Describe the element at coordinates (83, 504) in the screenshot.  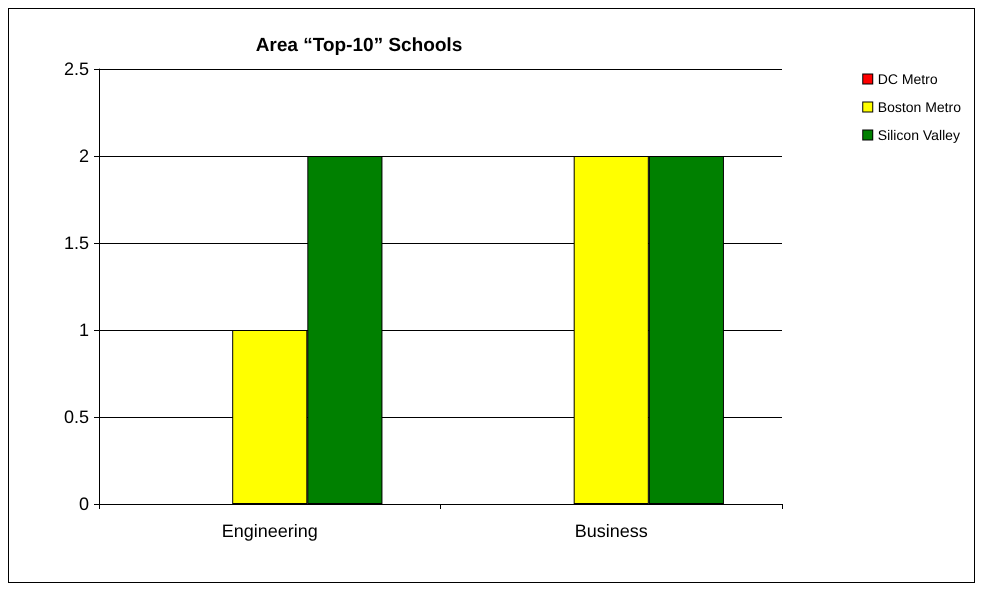
I see `y-tick-label: 0` at that location.